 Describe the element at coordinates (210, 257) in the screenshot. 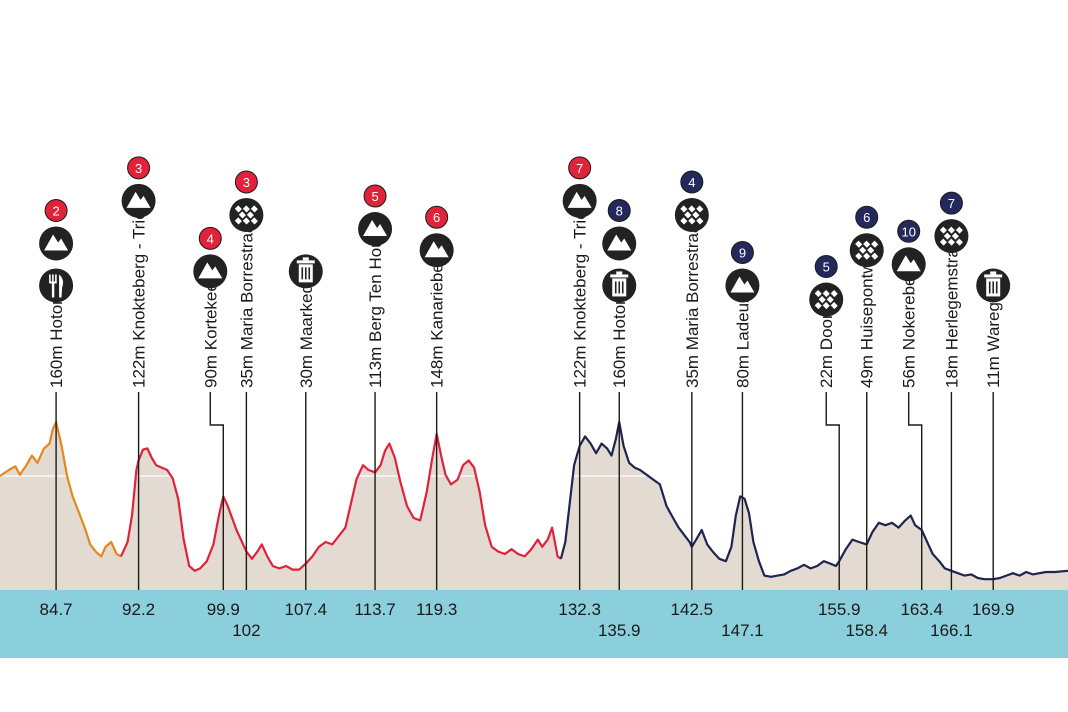

I see `climb-icon: 4` at that location.